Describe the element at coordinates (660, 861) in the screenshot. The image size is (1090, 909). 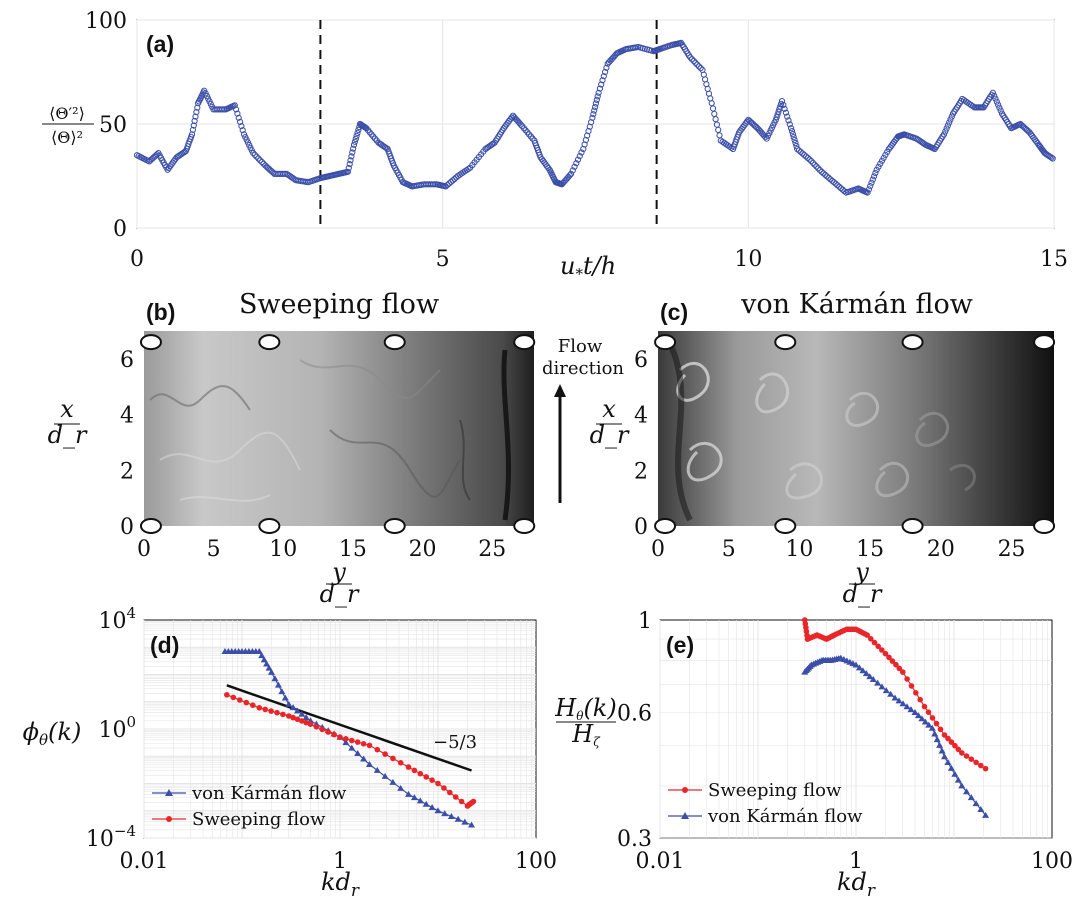
I see `panel-e-xtick: 0.01` at that location.